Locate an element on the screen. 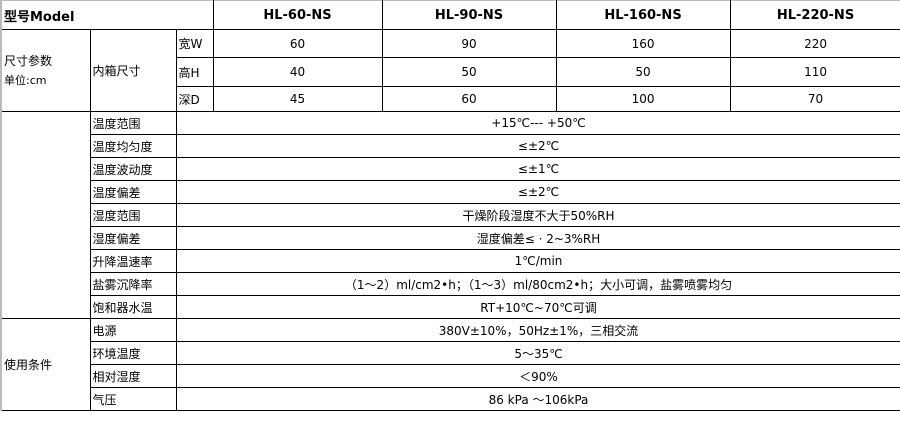  spec-value: 5～35℃ is located at coordinates (537, 353).